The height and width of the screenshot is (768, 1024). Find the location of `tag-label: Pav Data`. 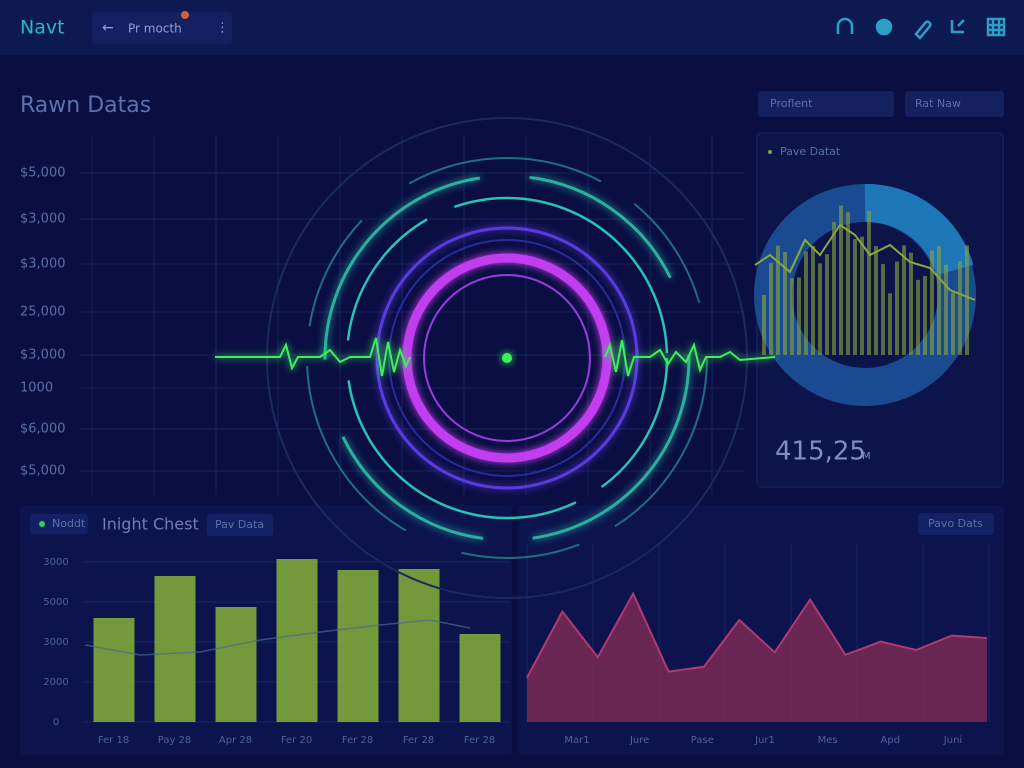

tag-label: Pav Data is located at coordinates (239, 524).